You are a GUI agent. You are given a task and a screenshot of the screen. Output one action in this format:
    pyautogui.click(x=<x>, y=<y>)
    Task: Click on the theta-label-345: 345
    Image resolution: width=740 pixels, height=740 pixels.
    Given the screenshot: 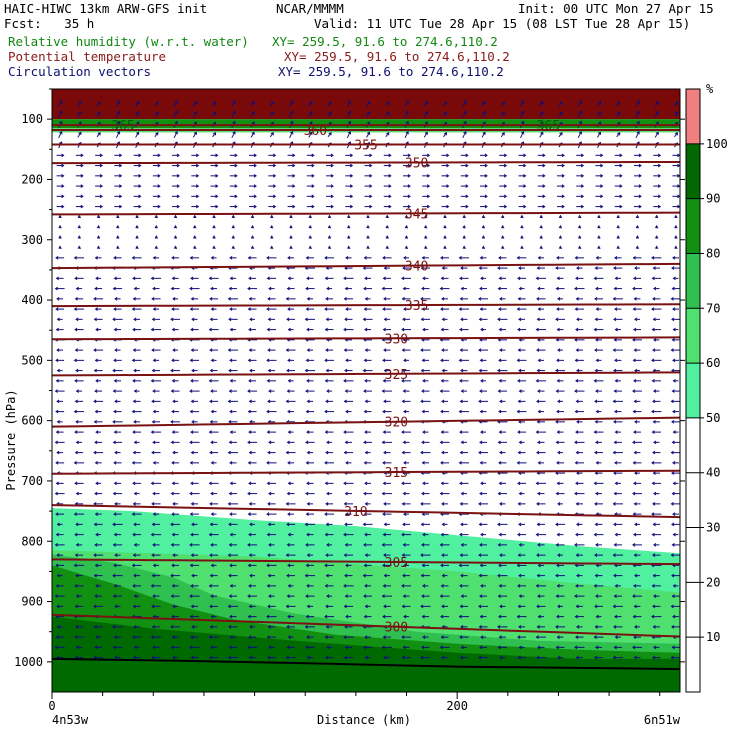 What is the action you would take?
    pyautogui.click(x=416, y=214)
    